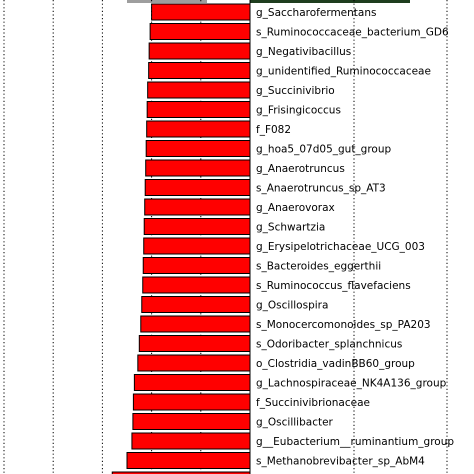 This screenshot has height=474, width=474. I want to click on top-band-gray, so click(167, 1).